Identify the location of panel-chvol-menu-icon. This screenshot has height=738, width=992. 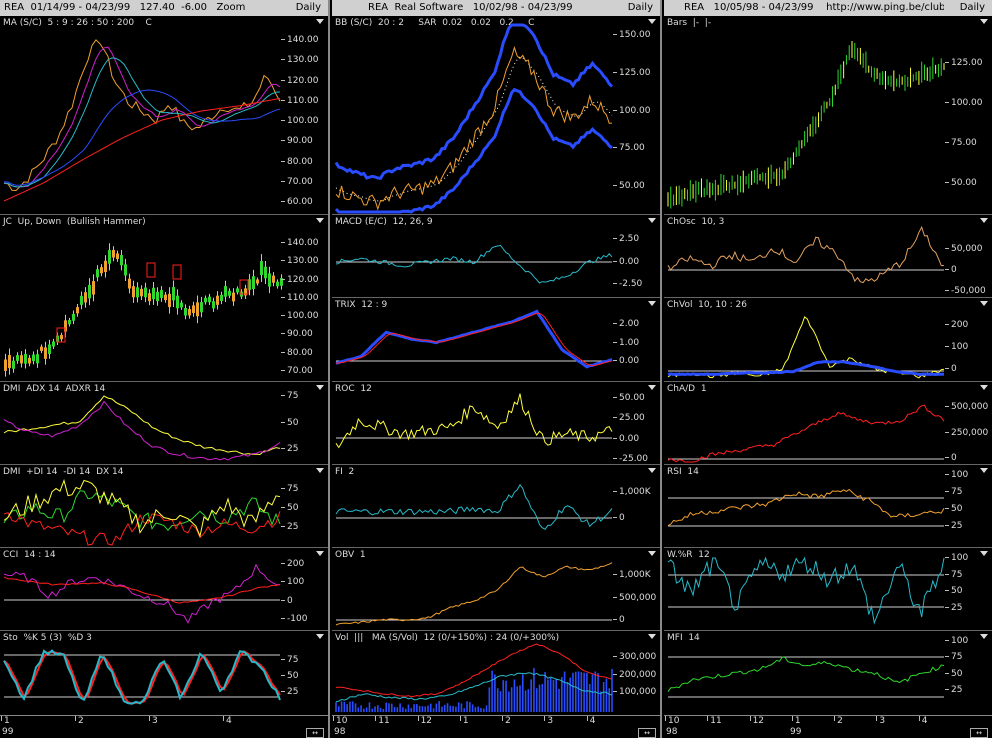
(984, 303).